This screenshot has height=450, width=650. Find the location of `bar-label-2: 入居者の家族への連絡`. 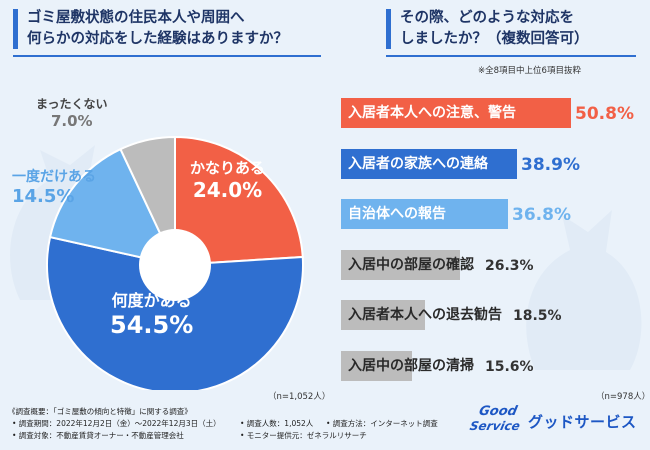

bar-label-2: 入居者の家族への連絡 is located at coordinates (418, 163).